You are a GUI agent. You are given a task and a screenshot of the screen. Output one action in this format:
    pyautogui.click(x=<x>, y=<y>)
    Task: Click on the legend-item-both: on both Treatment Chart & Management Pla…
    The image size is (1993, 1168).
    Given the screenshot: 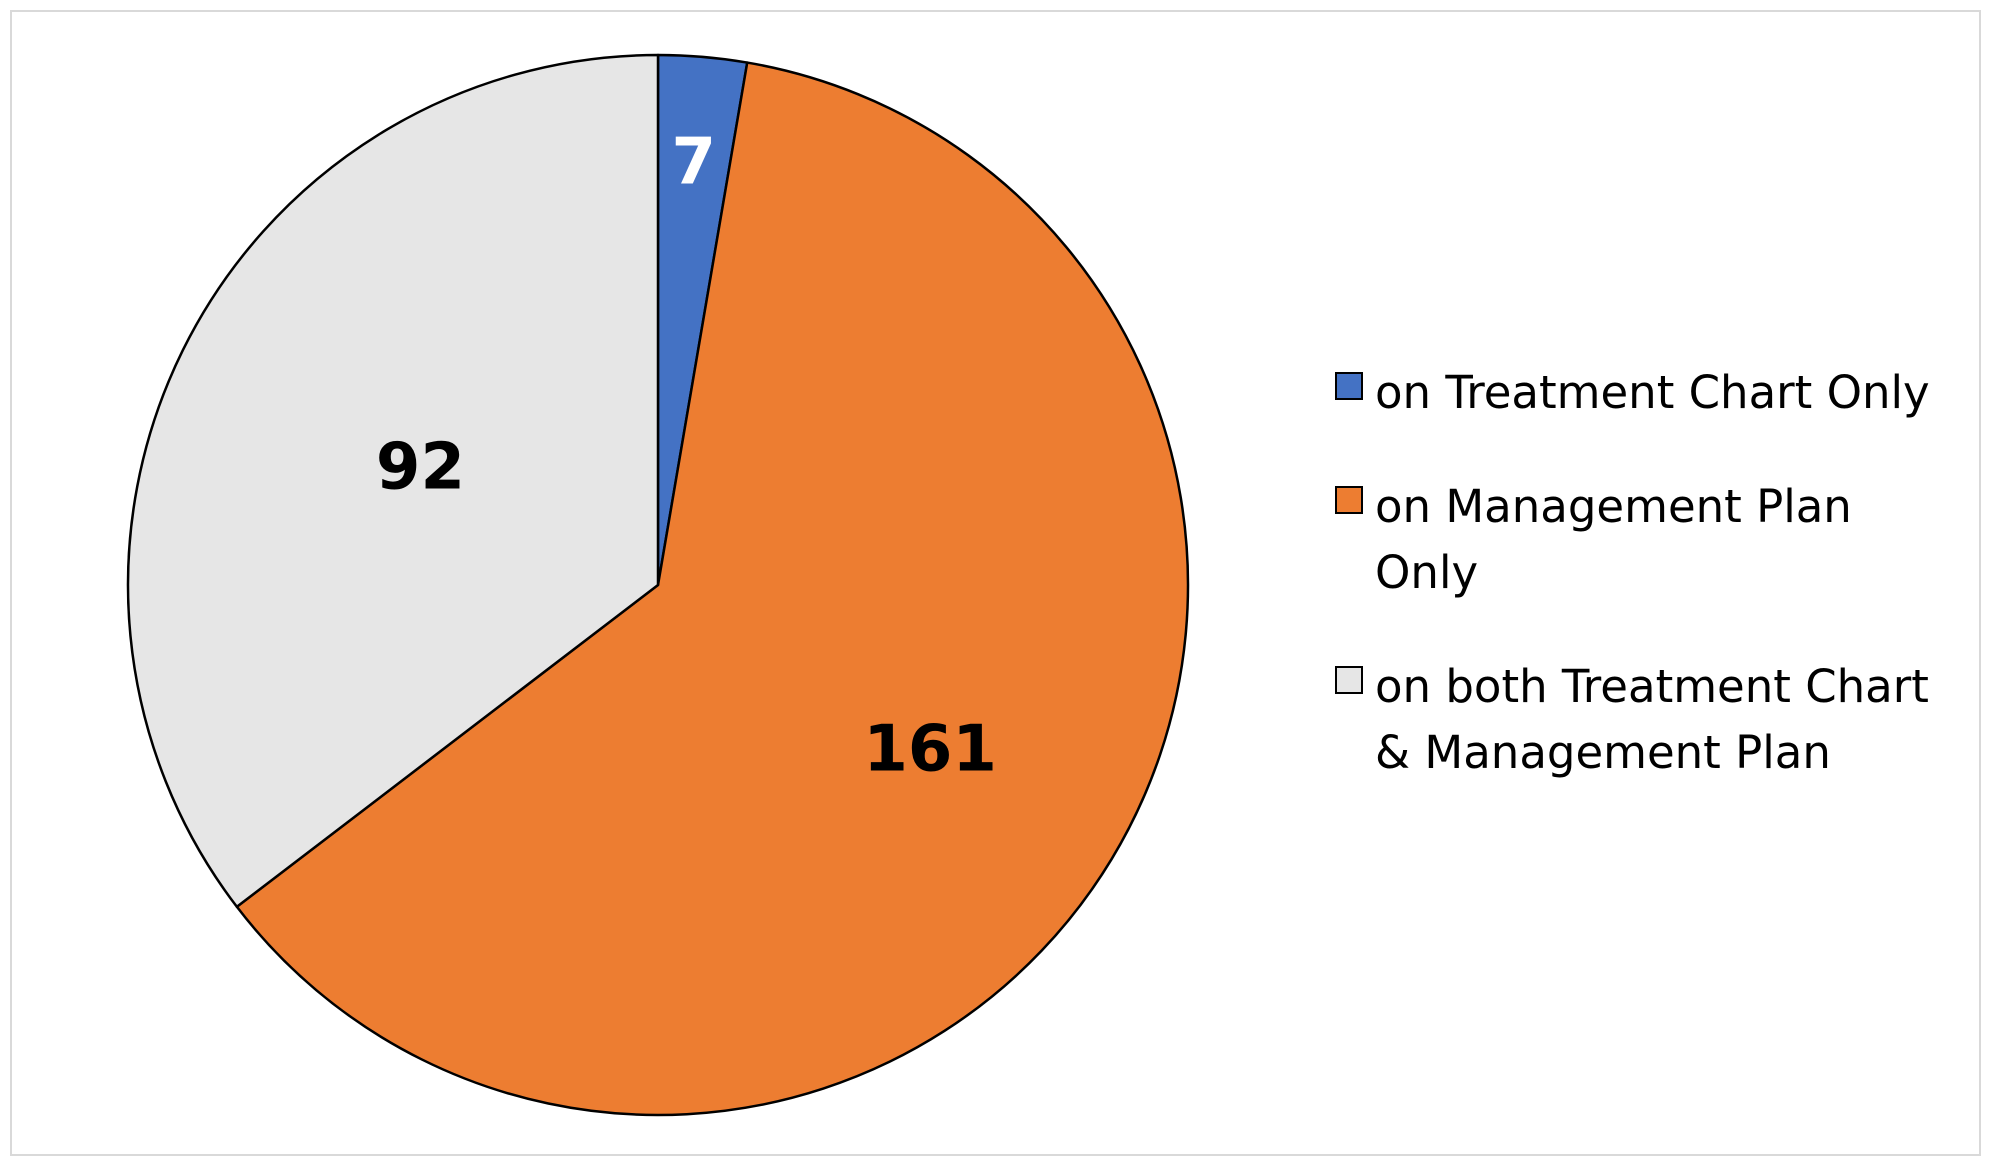 What is the action you would take?
    pyautogui.click(x=1650, y=720)
    